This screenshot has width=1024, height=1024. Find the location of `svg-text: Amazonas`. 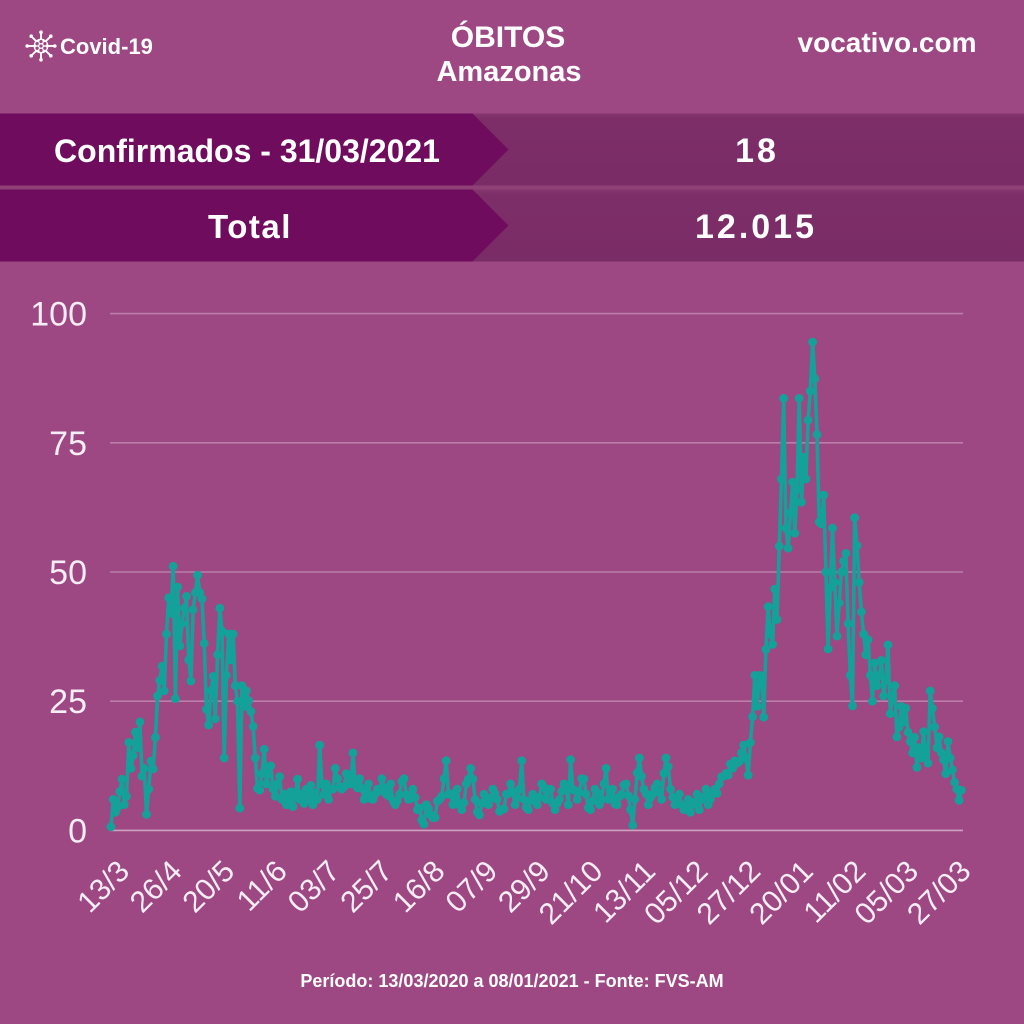

svg-text: Amazonas is located at coordinates (508, 72).